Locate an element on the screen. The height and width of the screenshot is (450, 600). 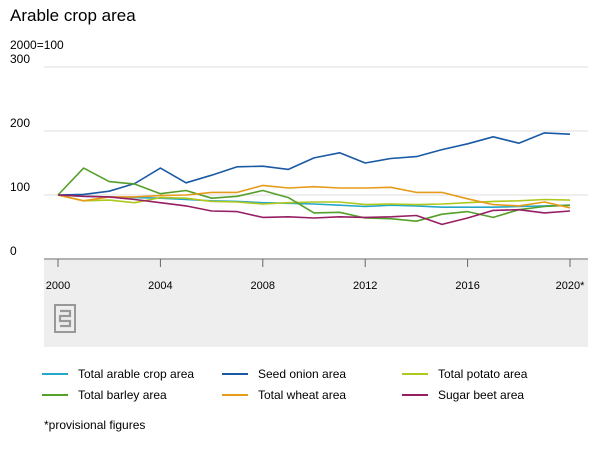
y-tick-label: 200 is located at coordinates (20, 123).